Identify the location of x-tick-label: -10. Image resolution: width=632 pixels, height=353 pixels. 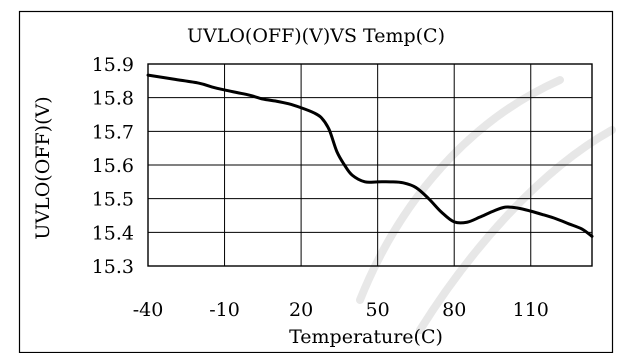
(224, 310).